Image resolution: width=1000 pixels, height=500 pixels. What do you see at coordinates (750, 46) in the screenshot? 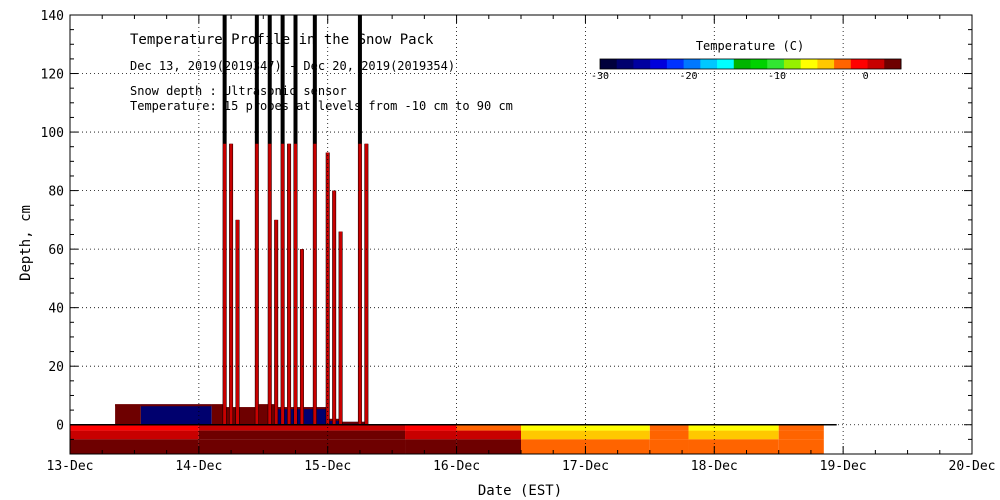
I see `colorbar-title: Temperature (C)` at bounding box center [750, 46].